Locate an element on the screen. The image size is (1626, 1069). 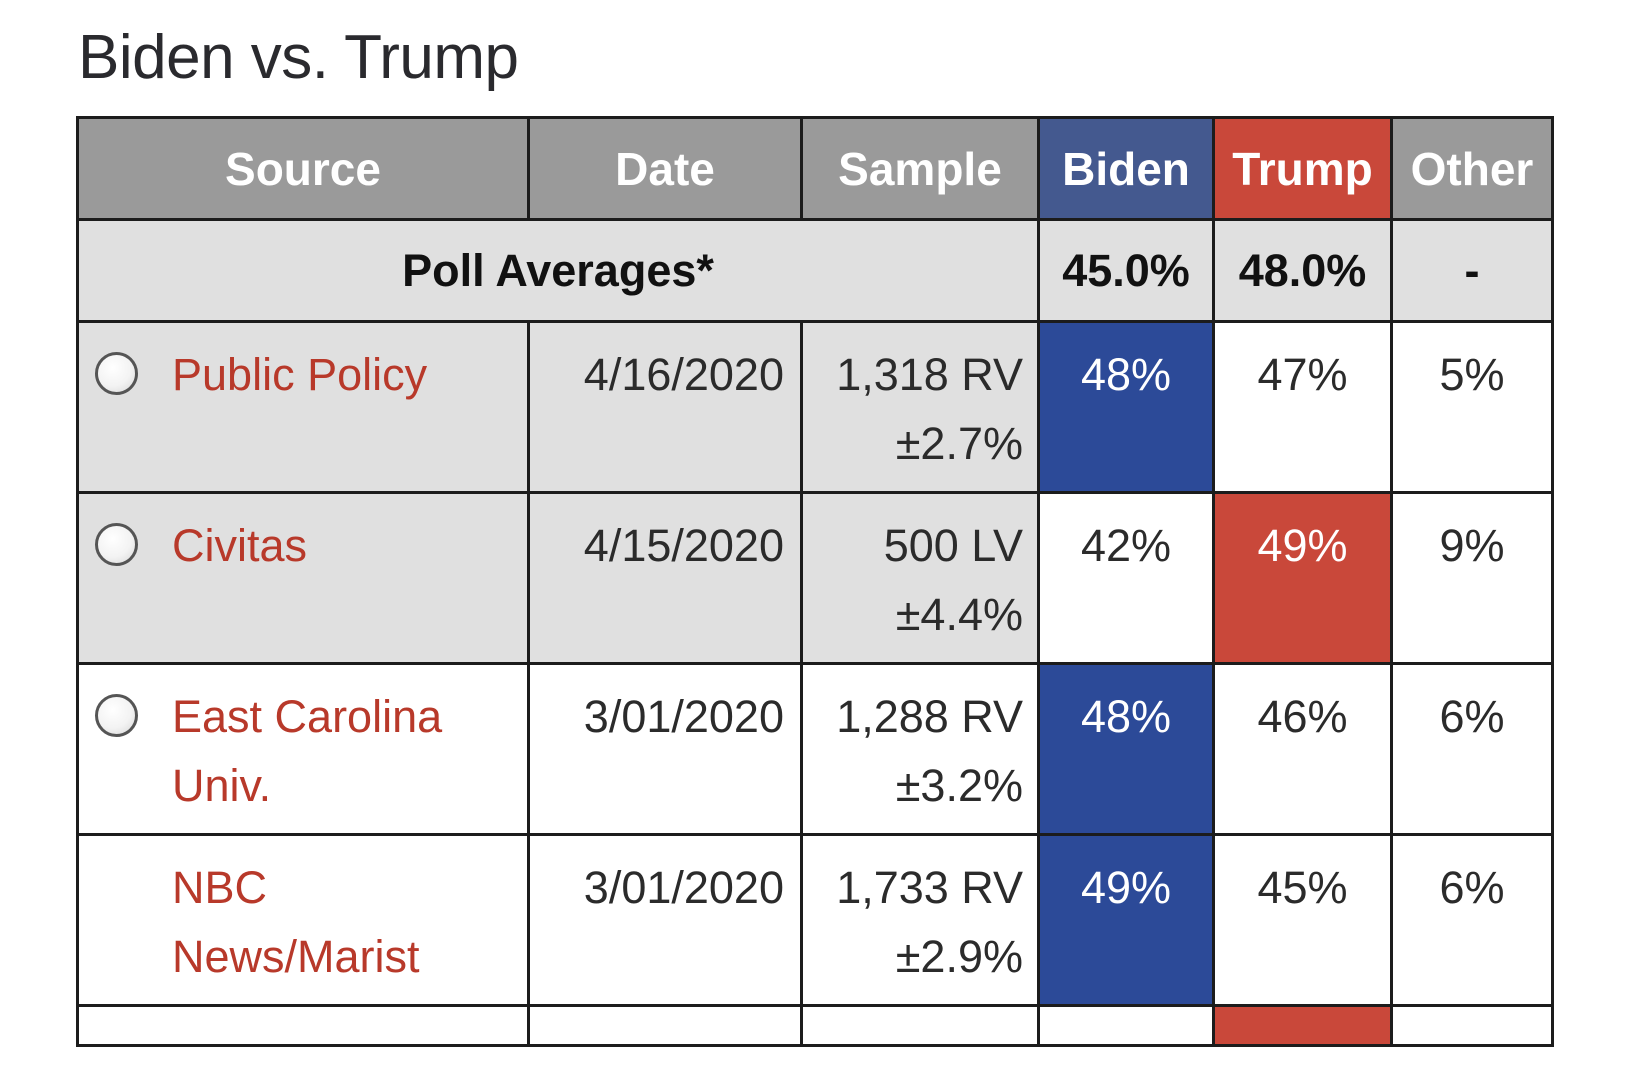
other-pct-cell: 5% is located at coordinates (1472, 407).